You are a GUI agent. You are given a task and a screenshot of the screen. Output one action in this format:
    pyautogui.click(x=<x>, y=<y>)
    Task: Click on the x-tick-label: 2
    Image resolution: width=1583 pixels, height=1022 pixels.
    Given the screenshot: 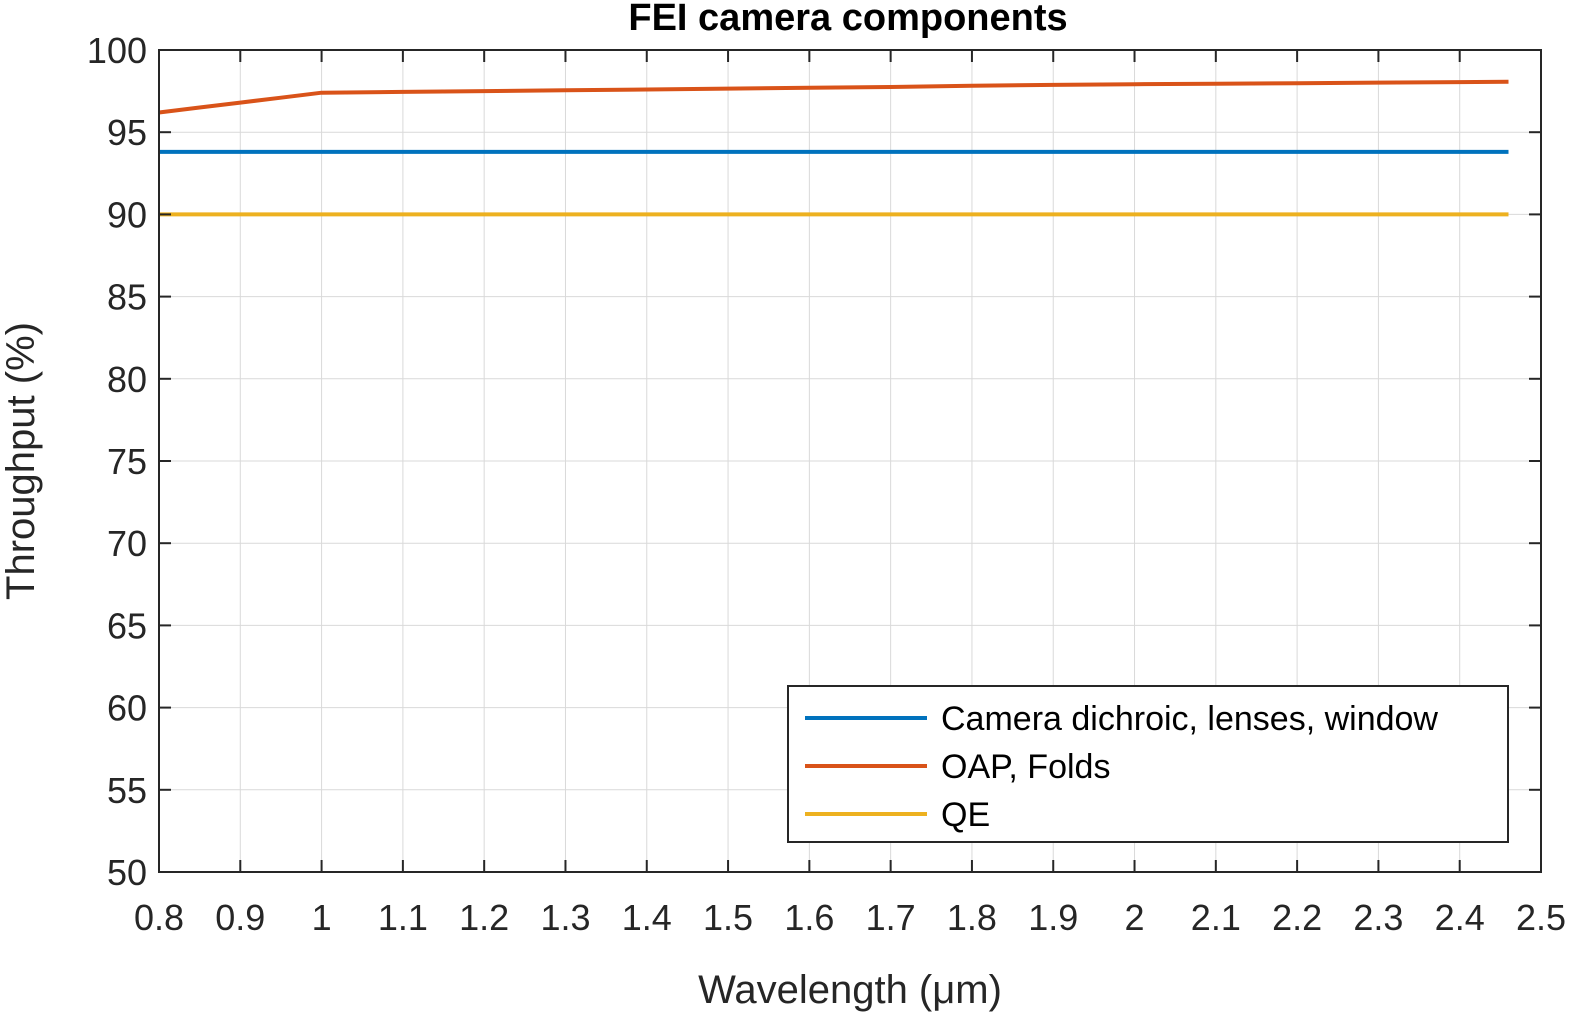 What is the action you would take?
    pyautogui.click(x=1135, y=917)
    